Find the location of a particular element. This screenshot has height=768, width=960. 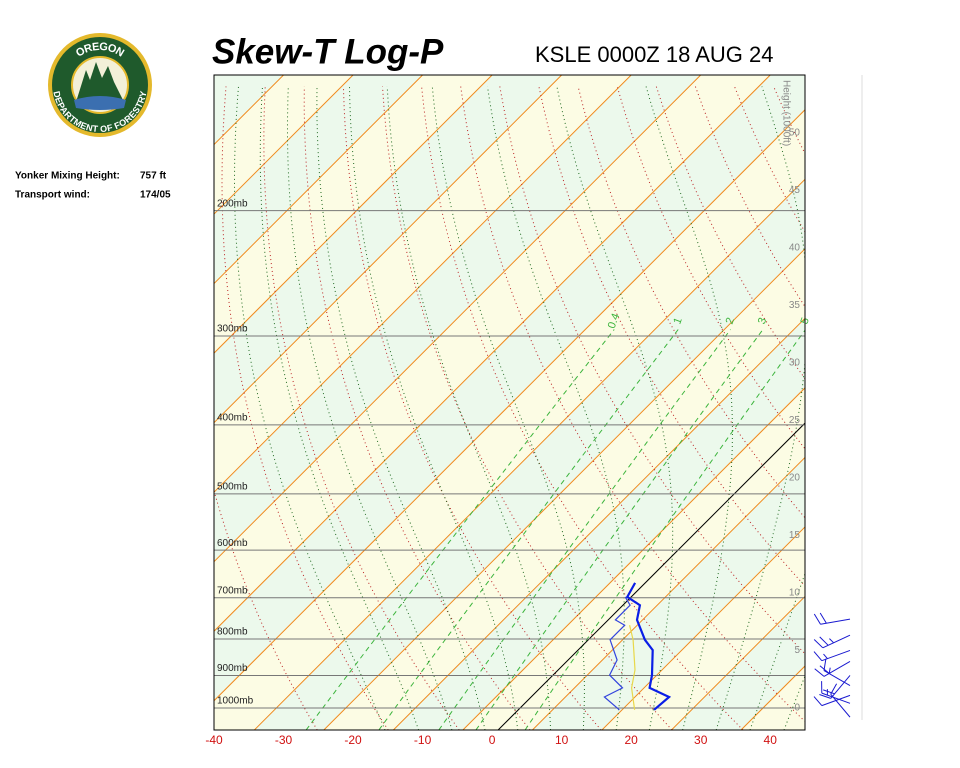

height-label: 40 is located at coordinates (795, 248).